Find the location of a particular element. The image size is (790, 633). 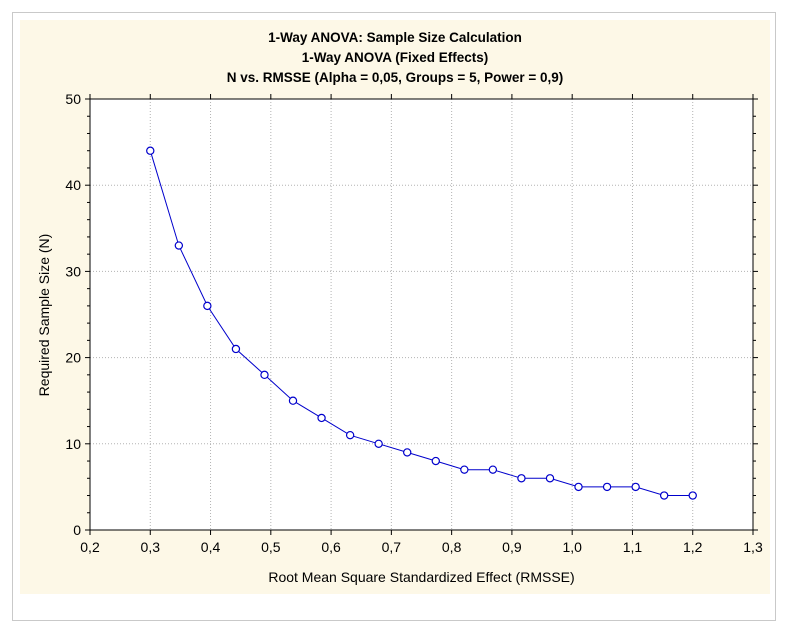

chart-title-line-2: 1-Way ANOVA (Fixed Effects) is located at coordinates (395, 57).